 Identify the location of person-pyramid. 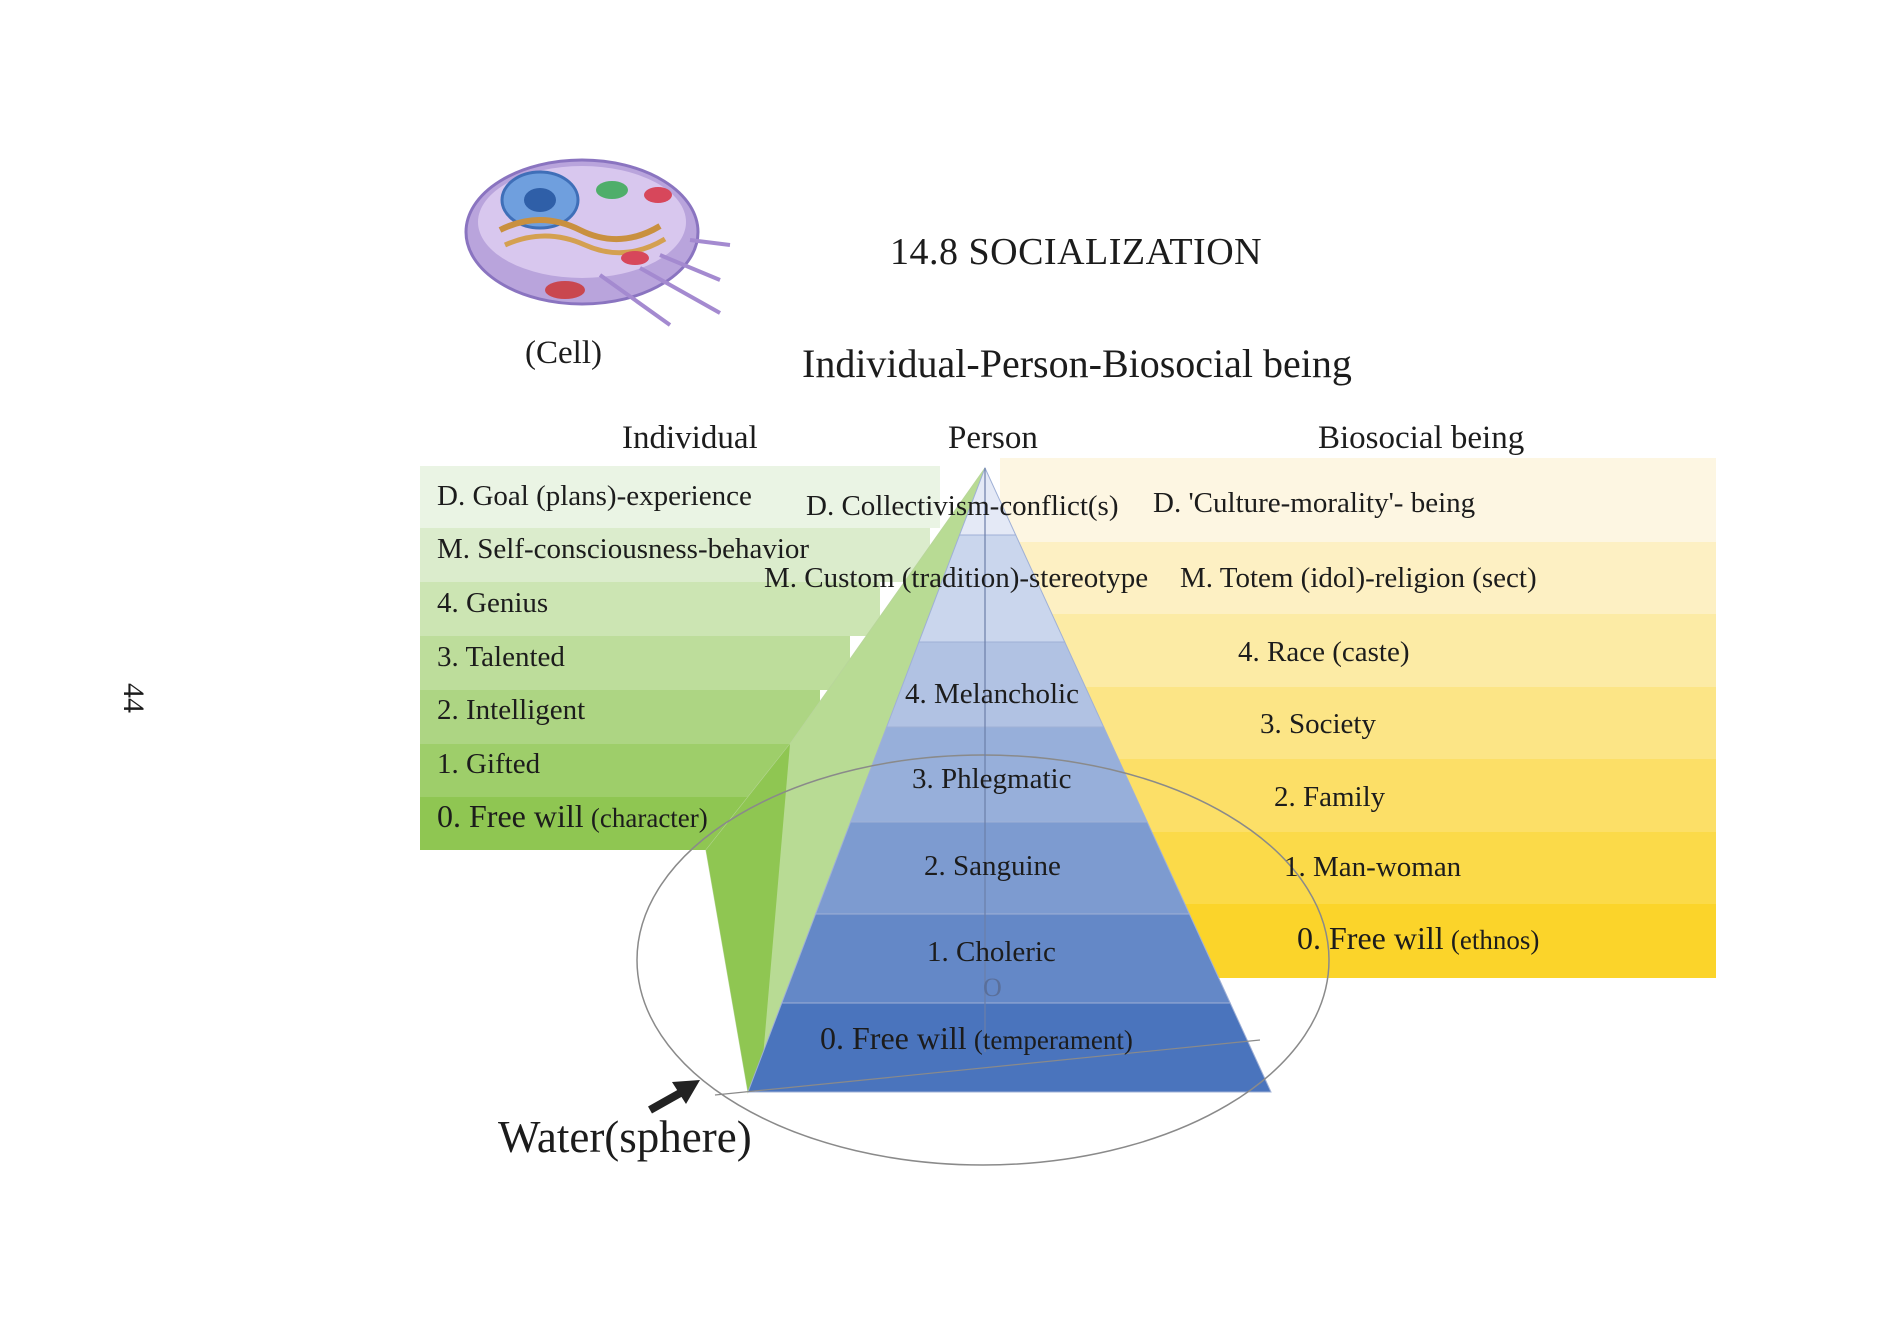
(1009, 779).